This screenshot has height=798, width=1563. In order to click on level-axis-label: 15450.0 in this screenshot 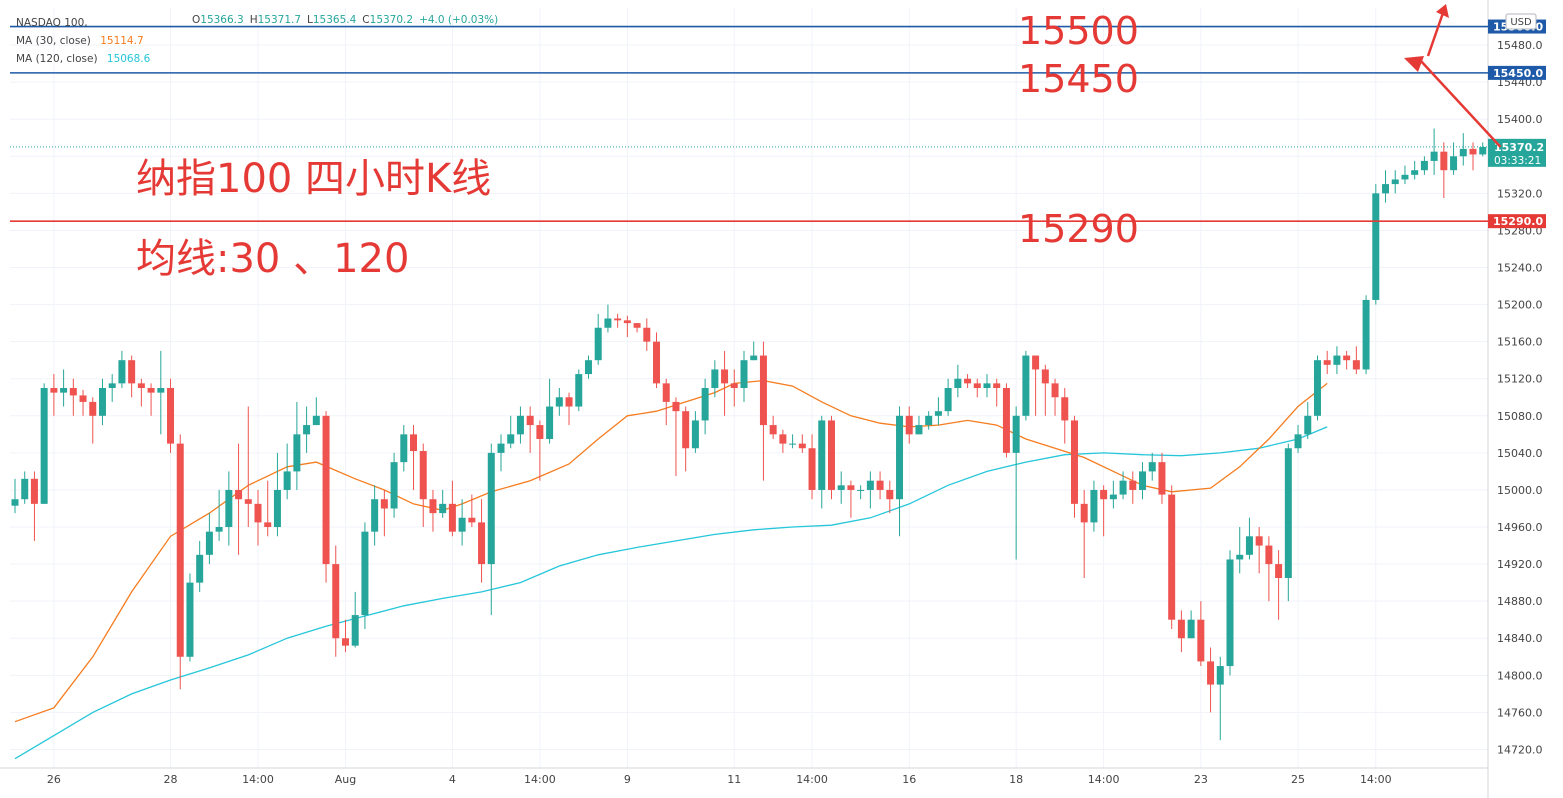, I will do `click(1518, 73)`.